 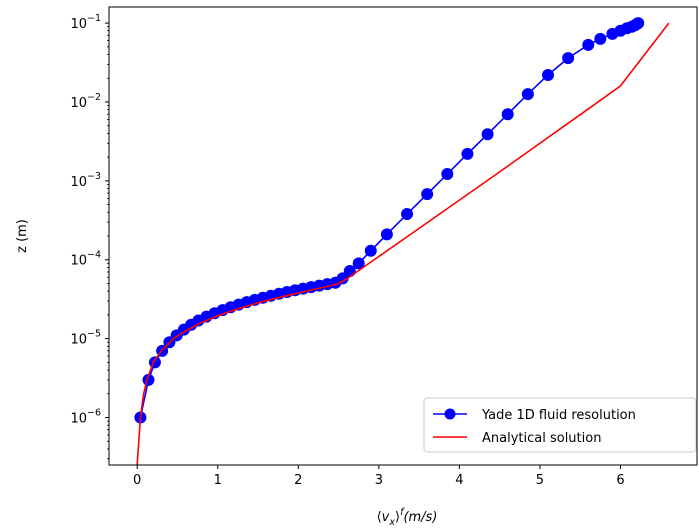 I want to click on x-tick-label: 2, so click(x=298, y=480).